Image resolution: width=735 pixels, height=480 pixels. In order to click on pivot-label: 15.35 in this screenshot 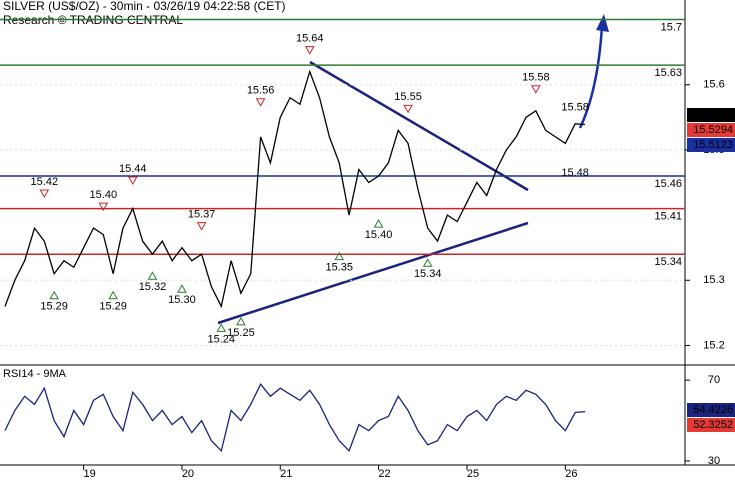, I will do `click(339, 268)`.